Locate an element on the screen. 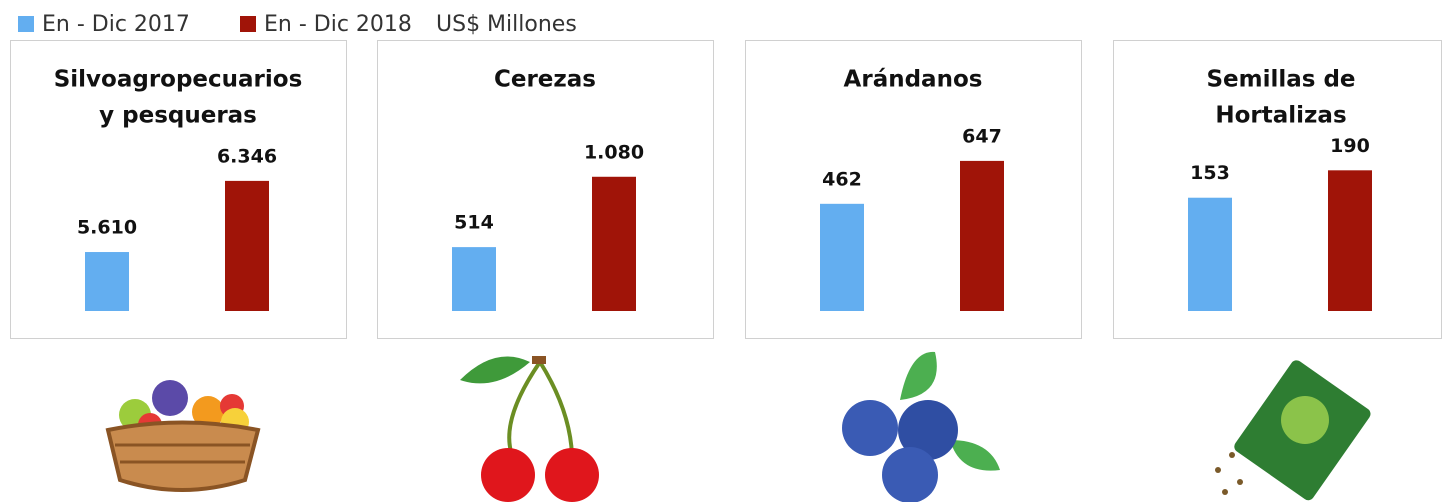 Image resolution: width=1442 pixels, height=502 pixels. legend-label: En - Dic 2017 is located at coordinates (116, 24).